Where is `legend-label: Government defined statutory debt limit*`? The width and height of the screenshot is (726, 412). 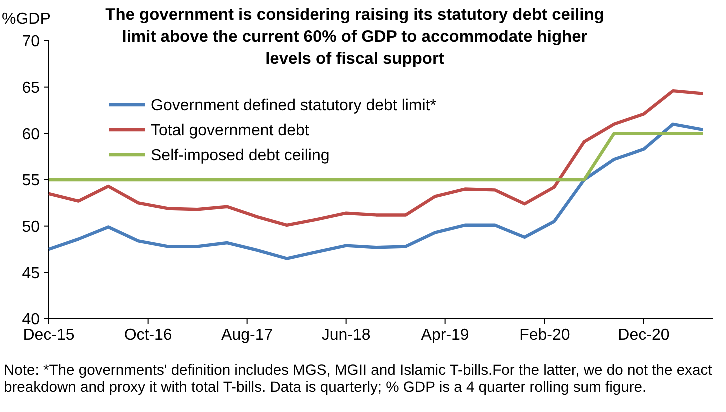 legend-label: Government defined statutory debt limit* is located at coordinates (293, 106).